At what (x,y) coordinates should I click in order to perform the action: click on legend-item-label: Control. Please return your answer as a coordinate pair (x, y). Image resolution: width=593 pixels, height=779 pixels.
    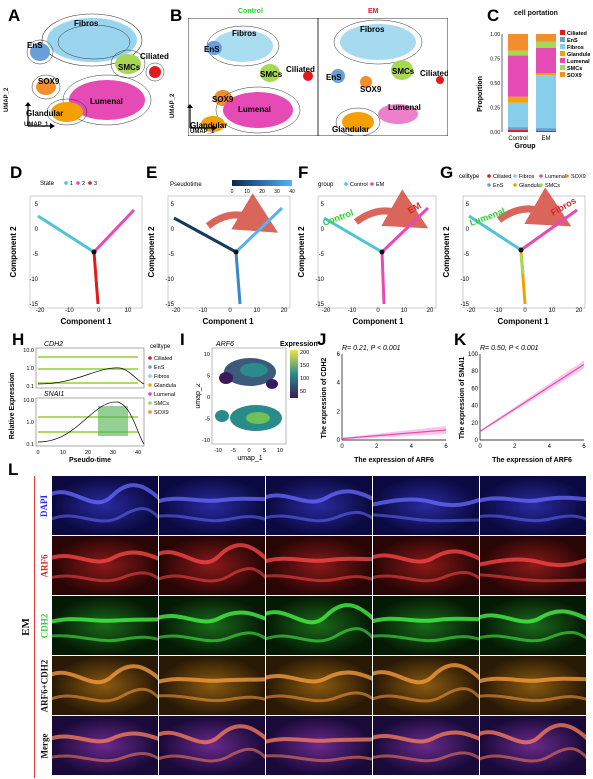
    Looking at the image, I should click on (359, 185).